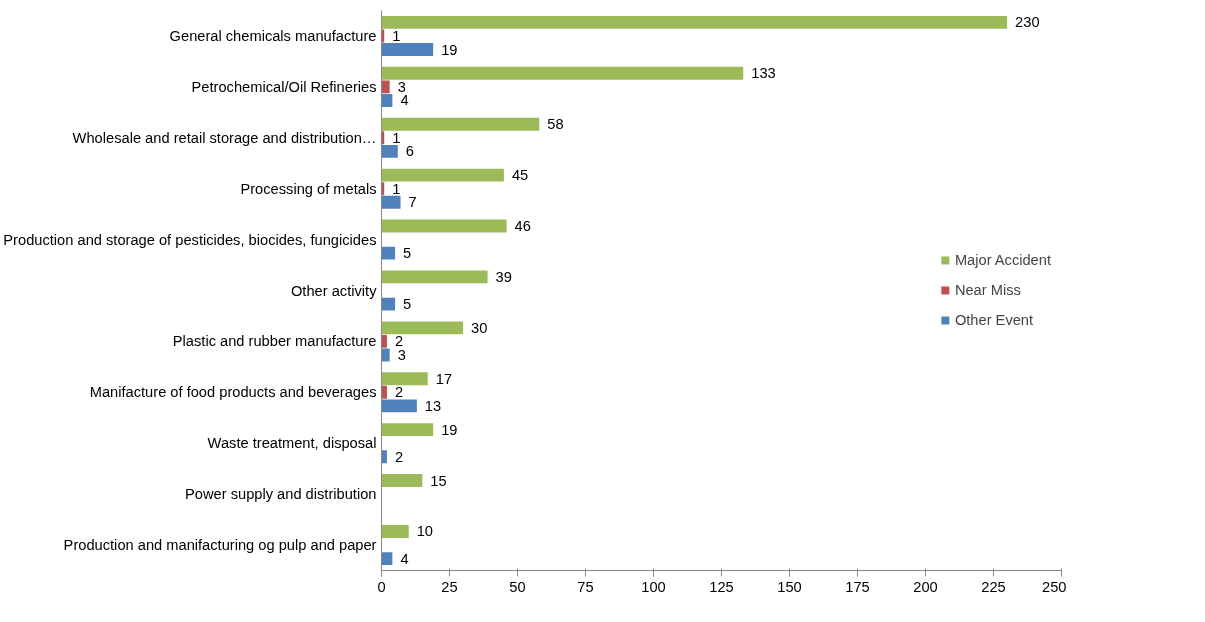 Image resolution: width=1205 pixels, height=622 pixels. Describe the element at coordinates (522, 226) in the screenshot. I see `data-label: 46` at that location.